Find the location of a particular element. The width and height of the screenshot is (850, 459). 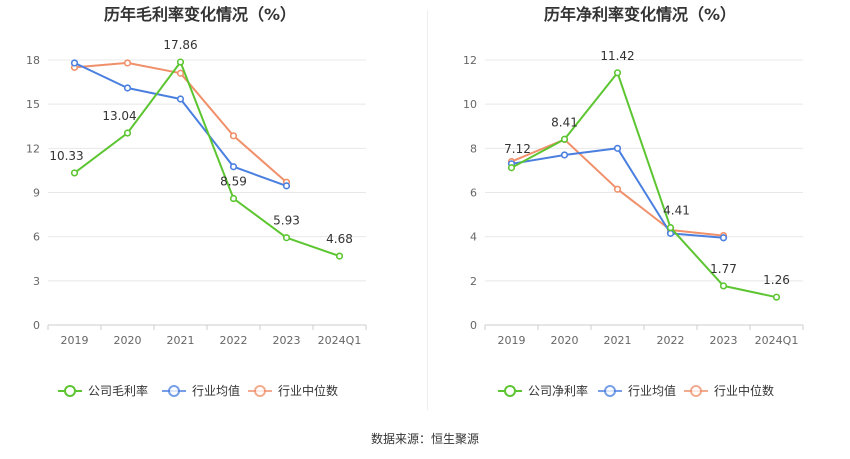

legend-item-company: 公司净利率 is located at coordinates (543, 390).